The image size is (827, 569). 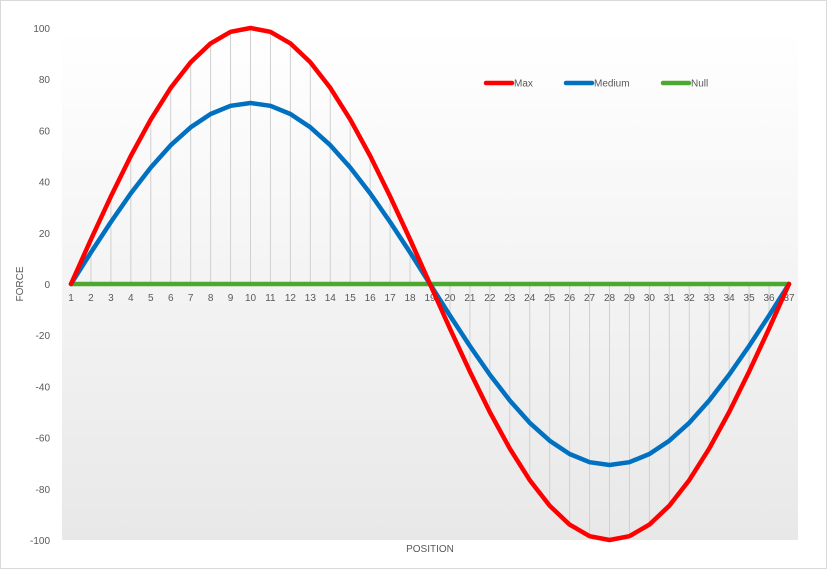 I want to click on y-tick-label: 20, so click(x=45, y=234).